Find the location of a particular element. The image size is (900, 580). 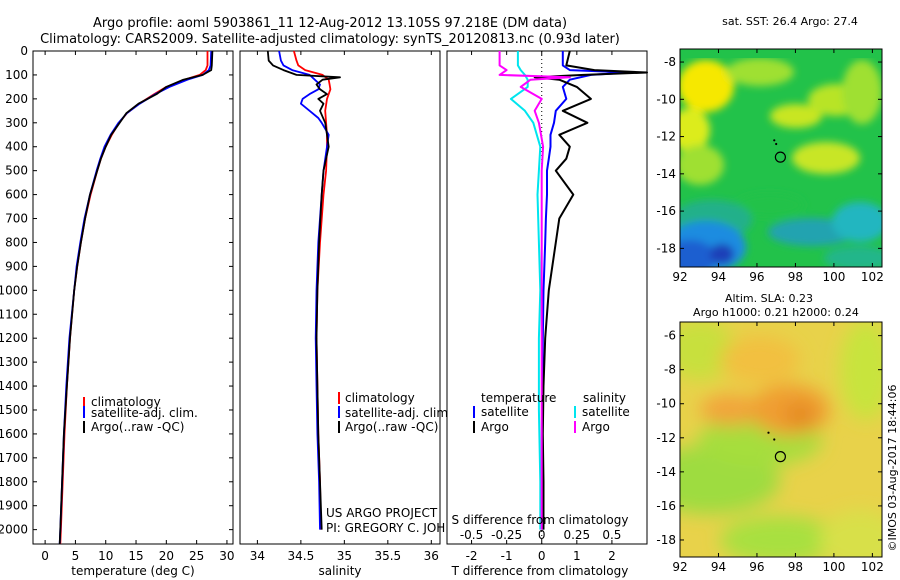

lat-tick-label: -8 is located at coordinates (670, 370).